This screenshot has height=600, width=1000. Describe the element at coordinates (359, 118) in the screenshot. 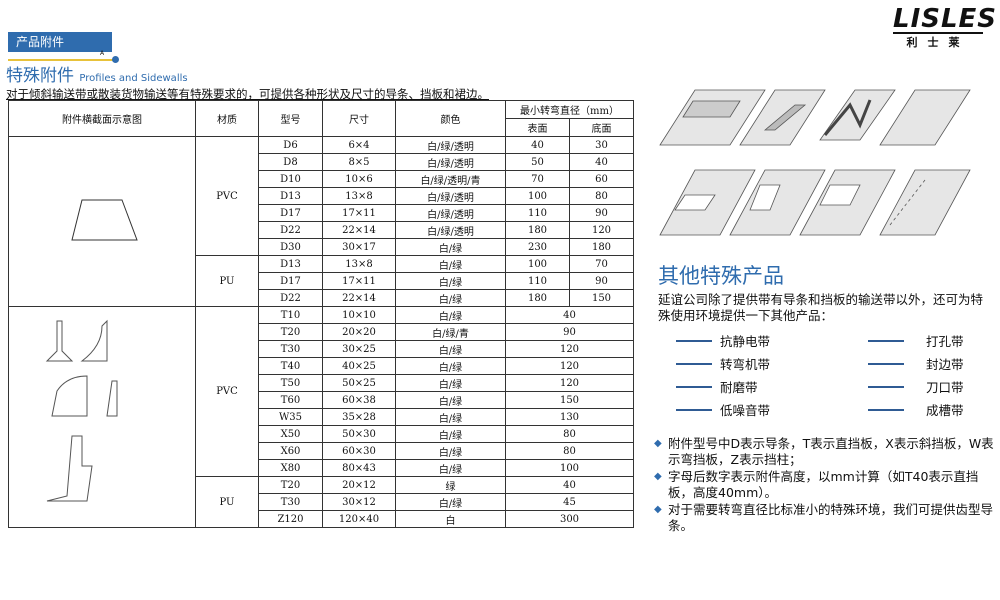

I see `col-size: 尺寸` at that location.